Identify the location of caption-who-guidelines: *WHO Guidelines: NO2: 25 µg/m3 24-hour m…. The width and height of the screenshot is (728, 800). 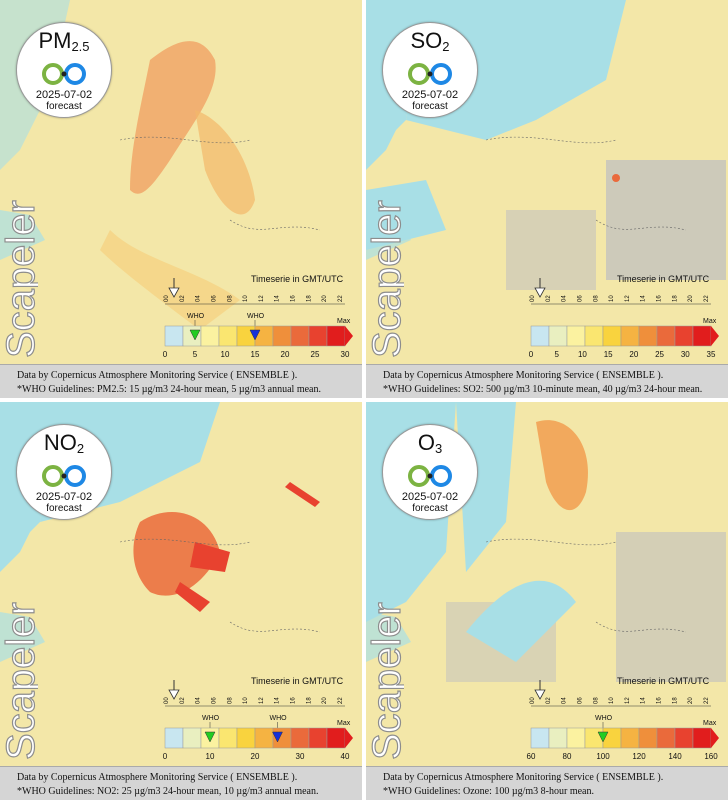
(168, 791).